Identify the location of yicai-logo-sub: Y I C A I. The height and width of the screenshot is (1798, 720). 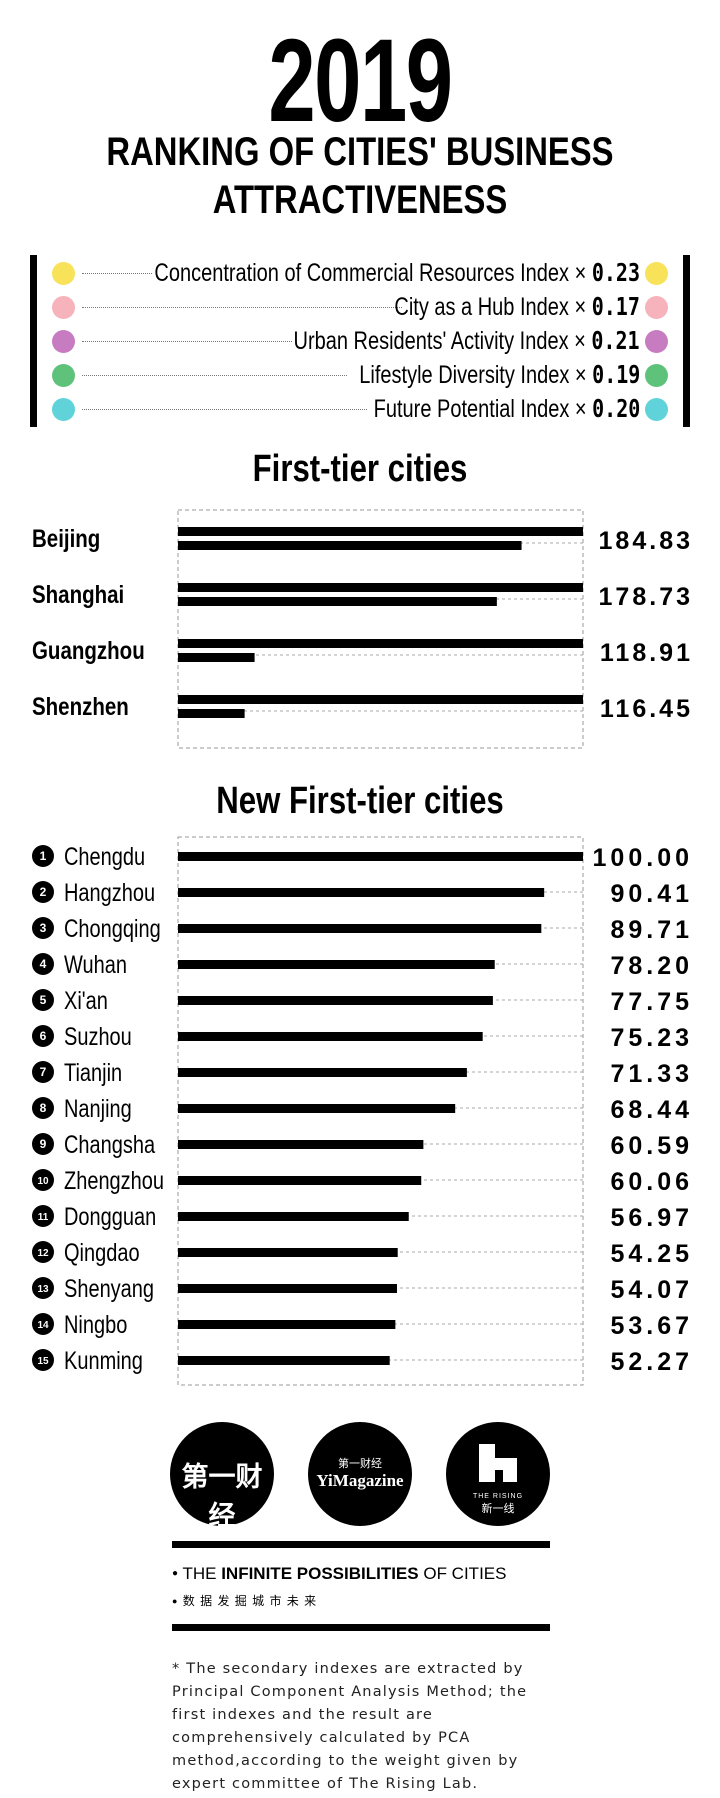
(222, 1538).